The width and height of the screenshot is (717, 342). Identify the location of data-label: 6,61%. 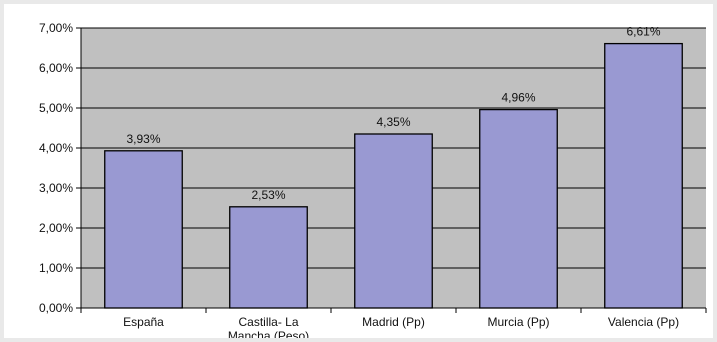
(643, 32).